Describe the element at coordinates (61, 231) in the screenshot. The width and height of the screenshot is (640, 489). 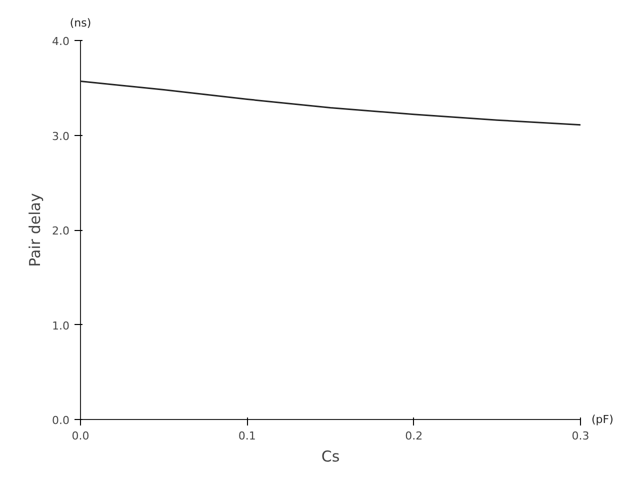
I see `y-tick-label: 2.0` at that location.